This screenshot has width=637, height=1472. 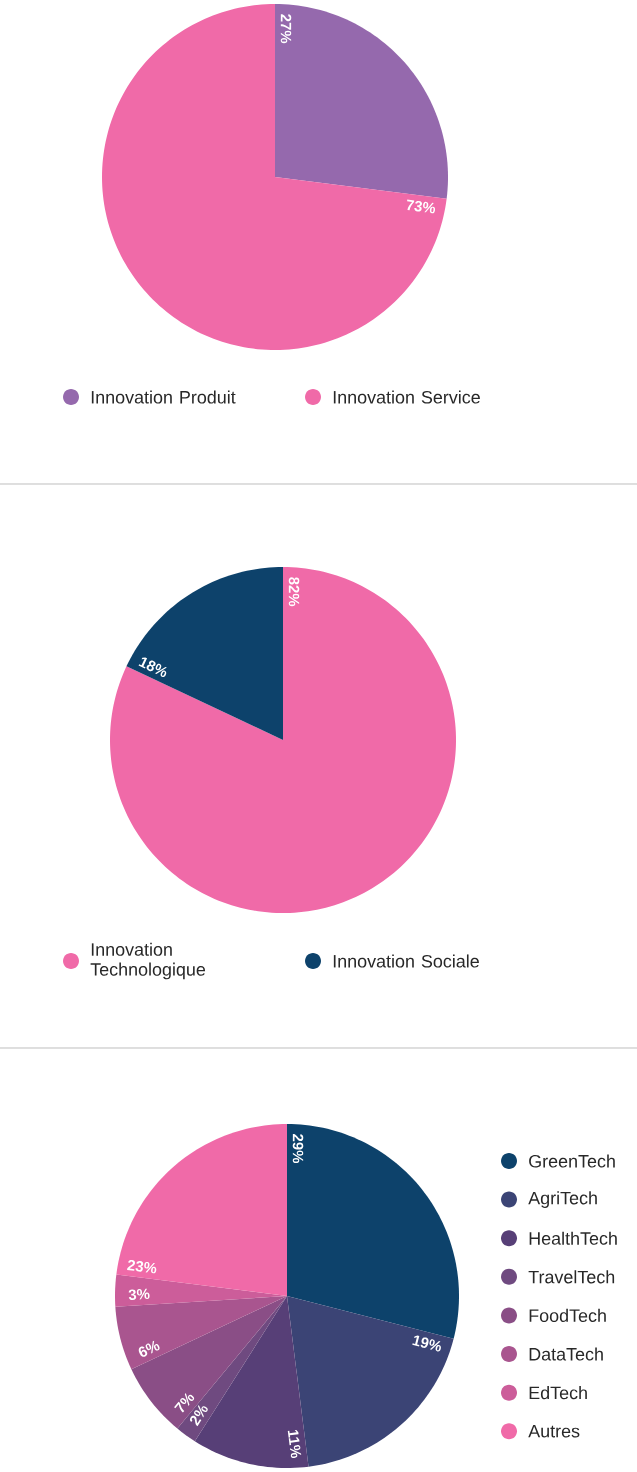 What do you see at coordinates (149, 1348) in the screenshot?
I see `data-label: 6%` at bounding box center [149, 1348].